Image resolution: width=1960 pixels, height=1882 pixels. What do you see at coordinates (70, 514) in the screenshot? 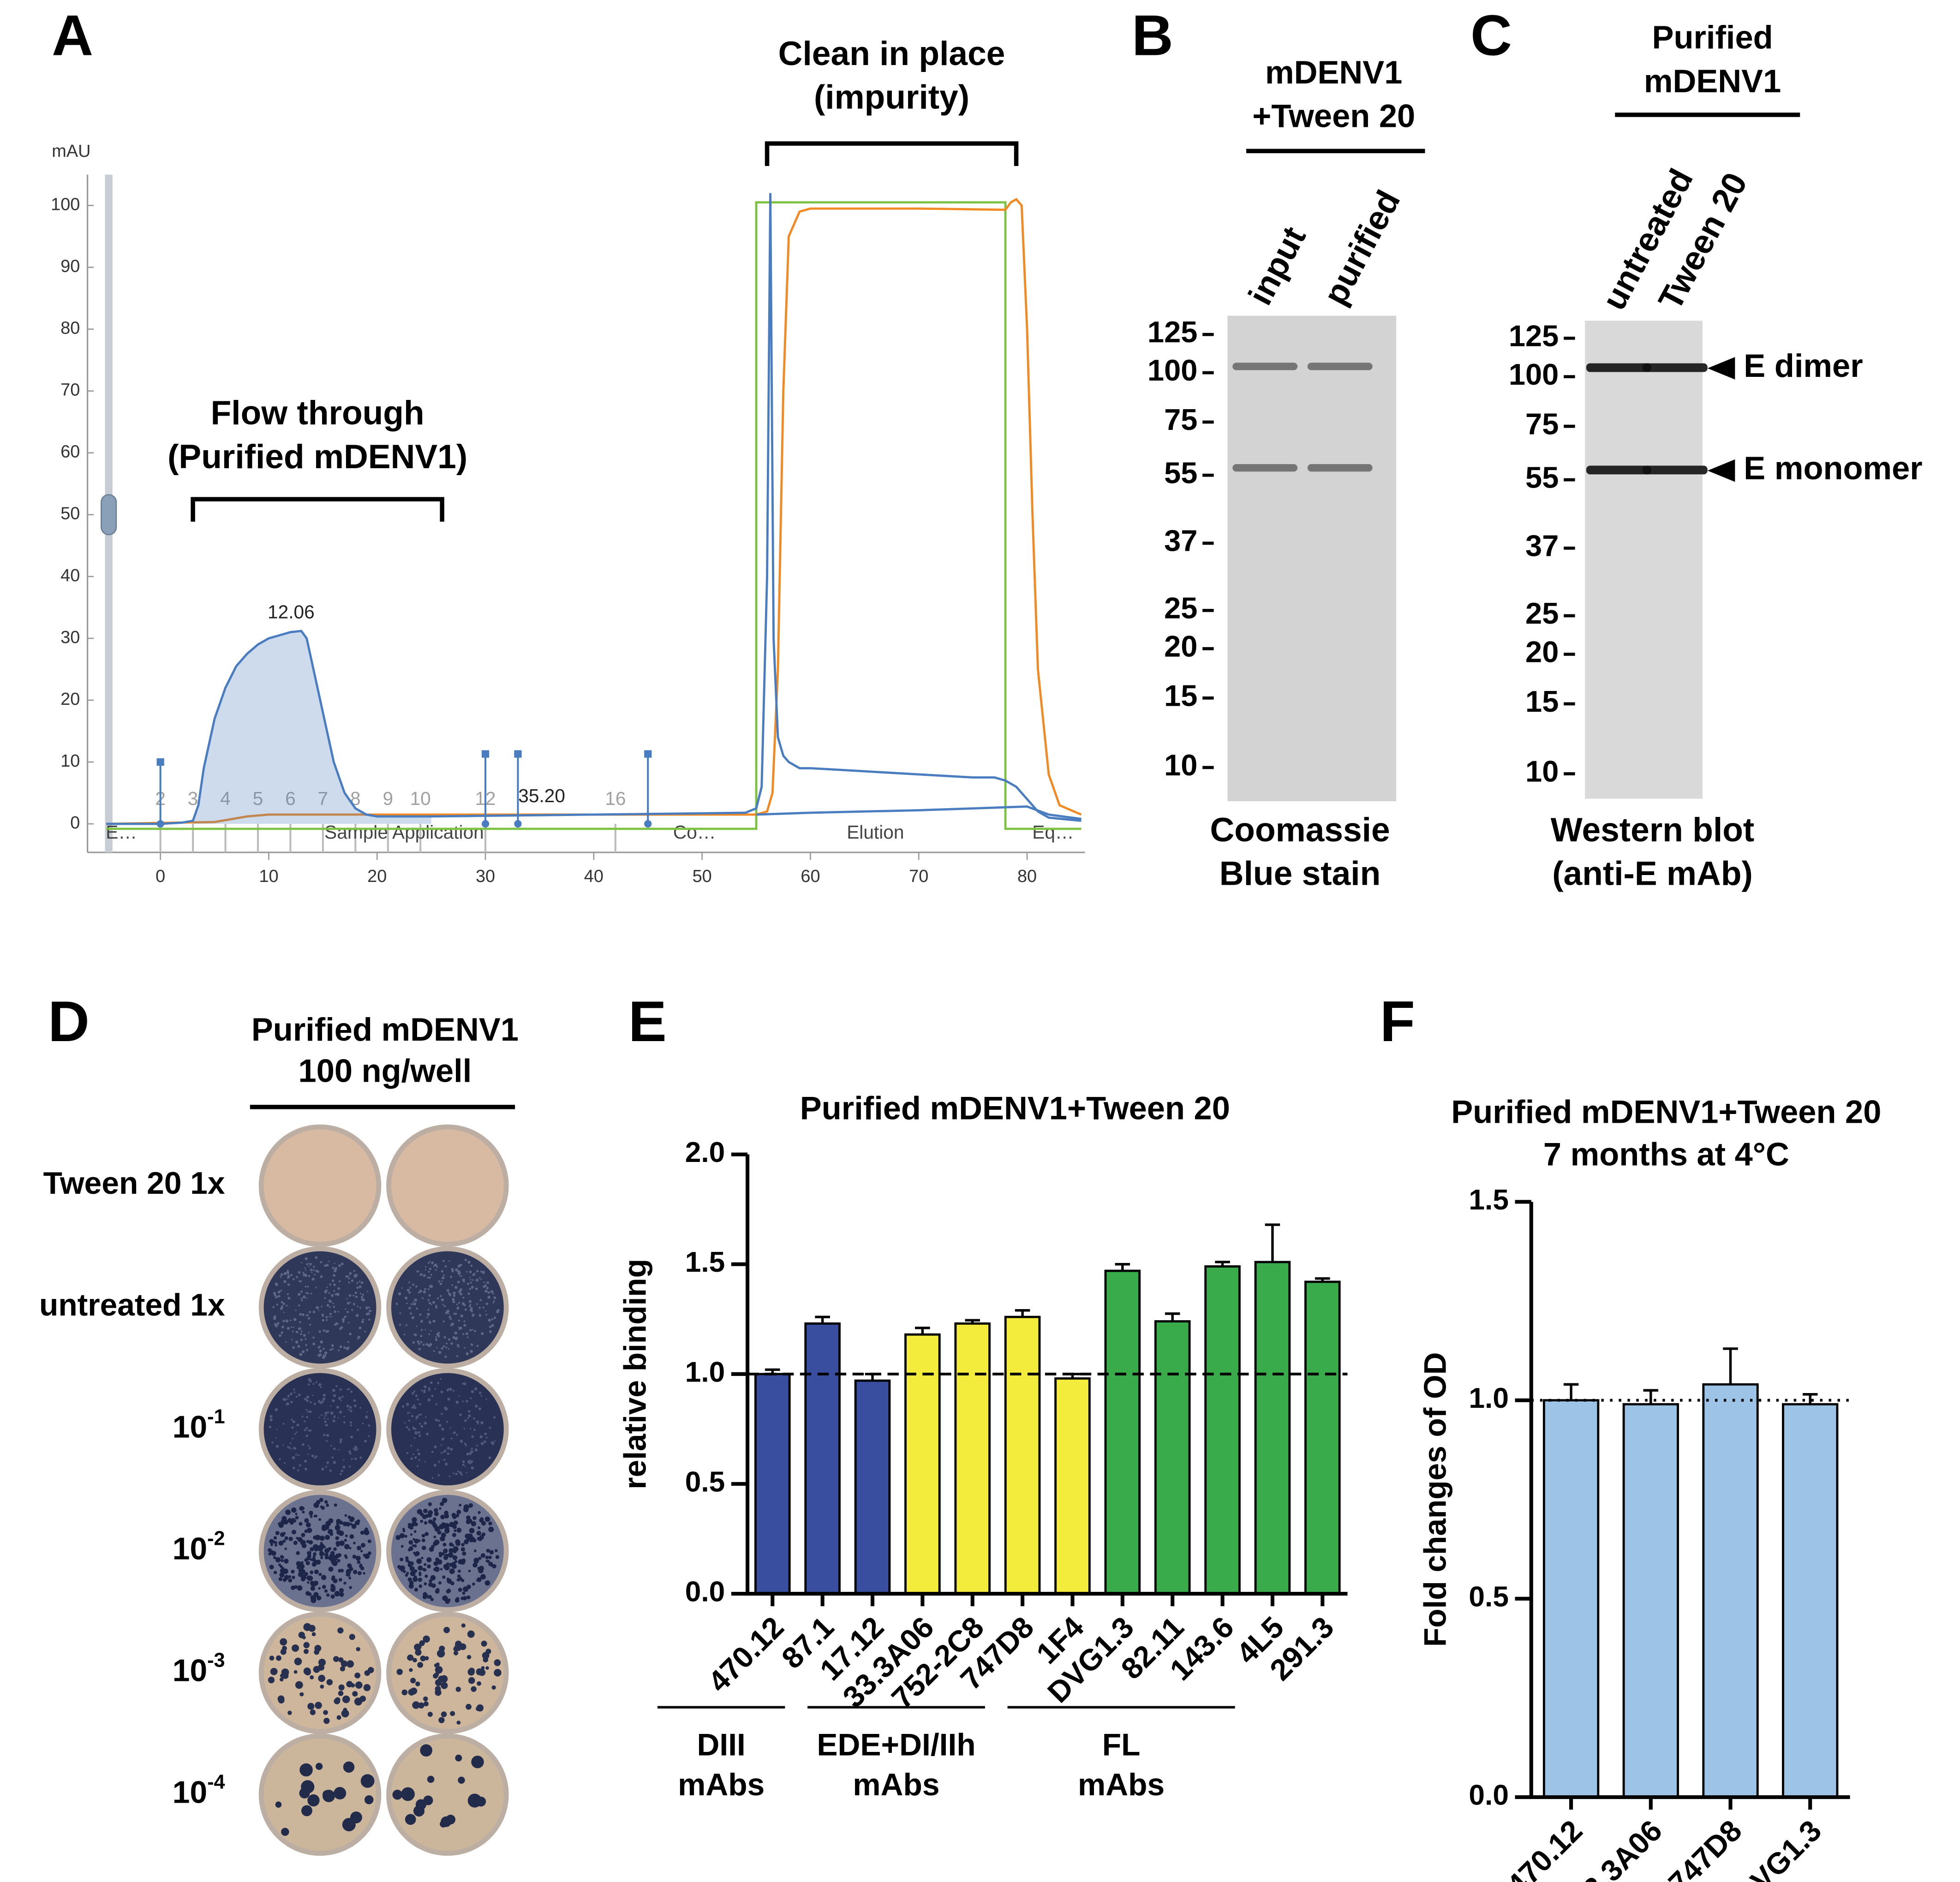
I see `y-tick-label: 50` at bounding box center [70, 514].